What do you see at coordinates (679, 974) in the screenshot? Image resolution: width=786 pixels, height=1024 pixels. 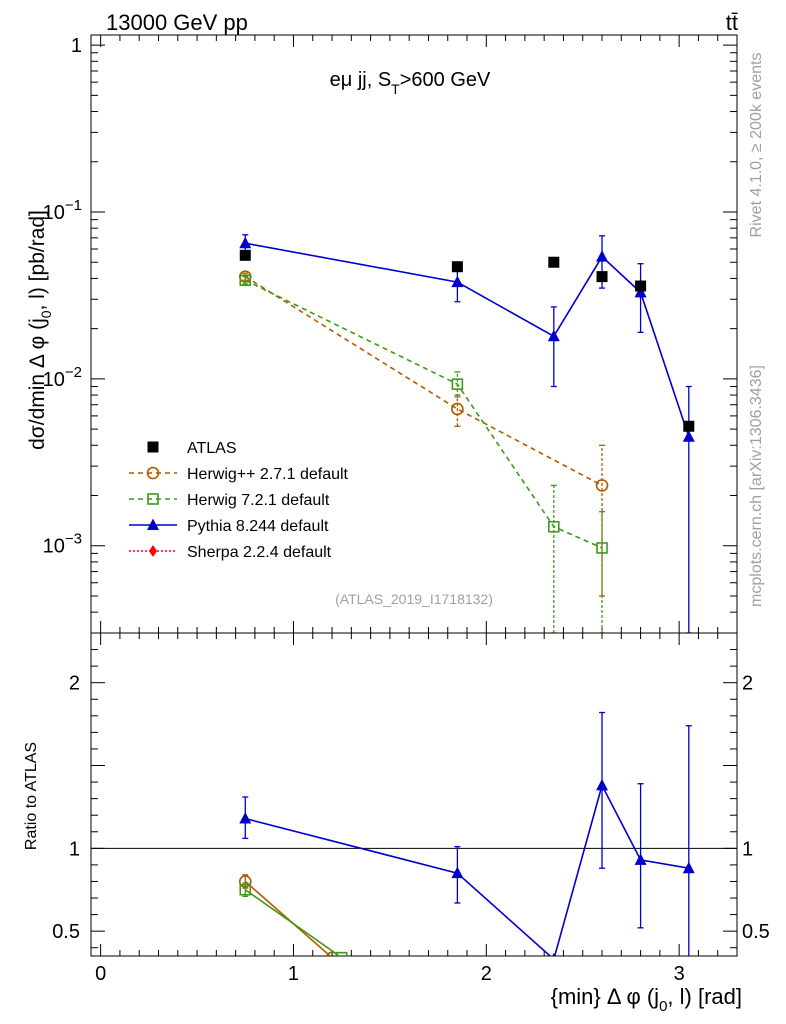 I see `x-tick-label: 3` at bounding box center [679, 974].